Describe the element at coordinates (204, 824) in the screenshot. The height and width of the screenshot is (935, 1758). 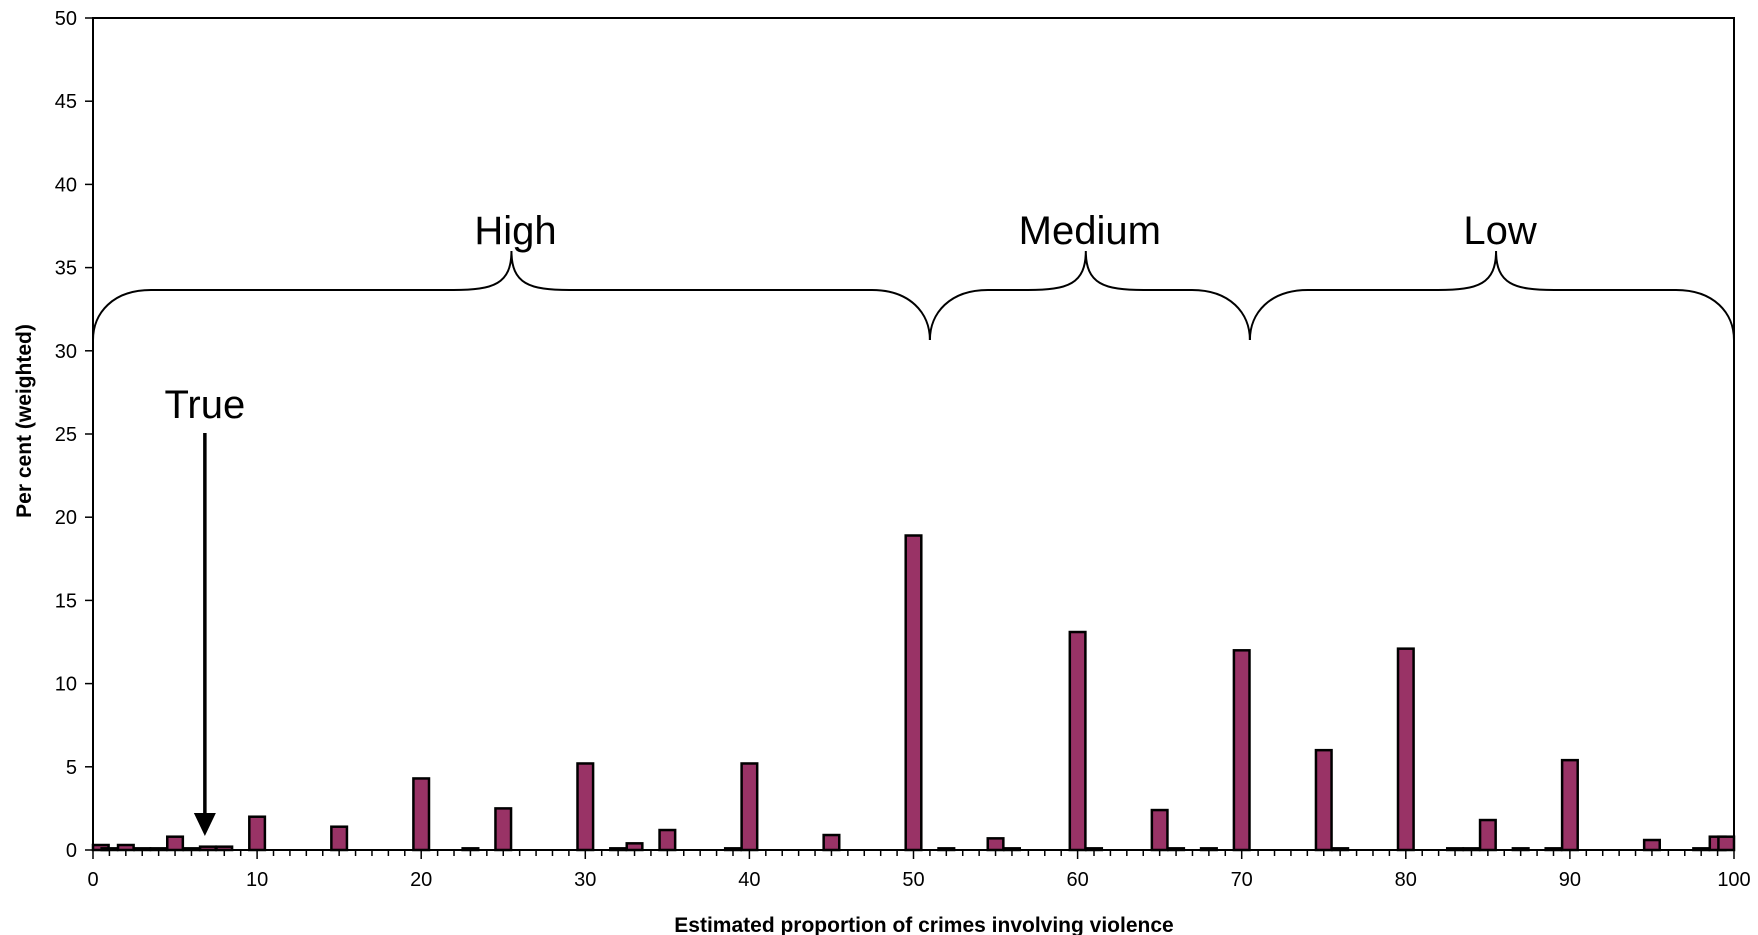
I see `true-arrow-head` at that location.